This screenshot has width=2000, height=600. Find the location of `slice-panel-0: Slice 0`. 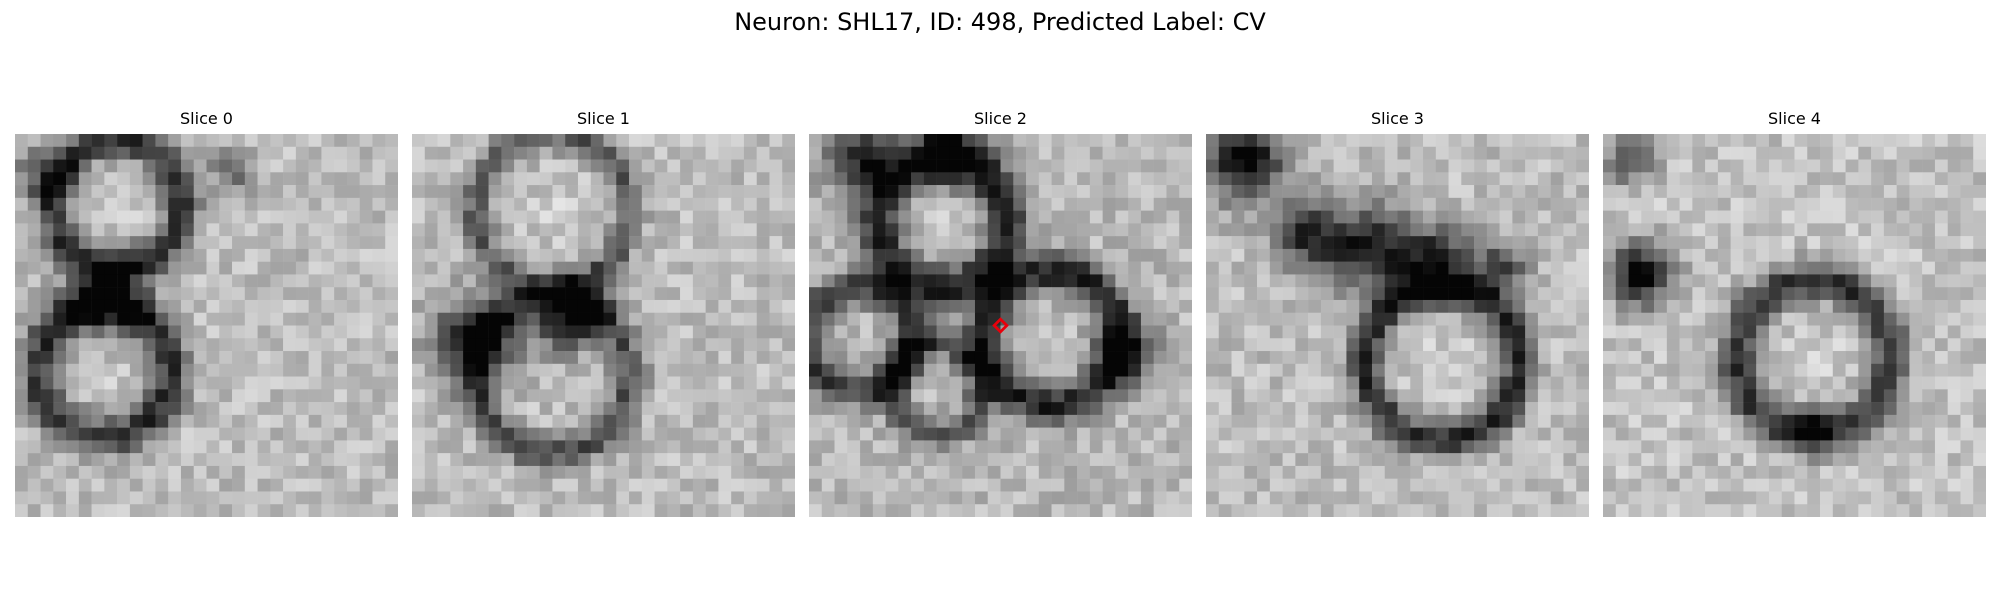

slice-panel-0: Slice 0 is located at coordinates (206, 312).